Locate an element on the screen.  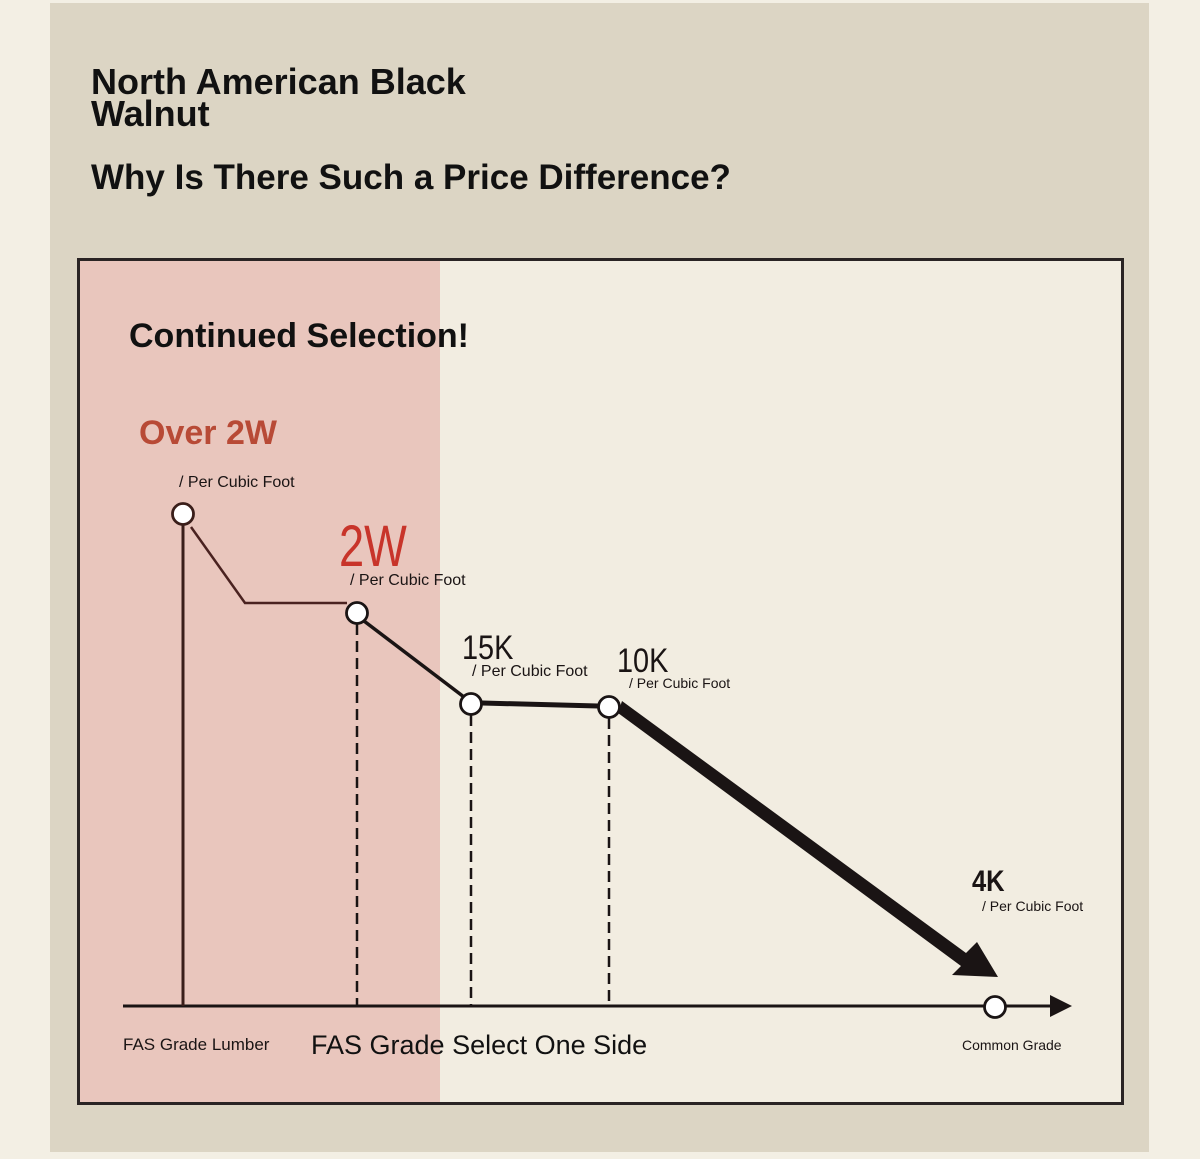
price-label-10k: 10K is located at coordinates (642, 660).